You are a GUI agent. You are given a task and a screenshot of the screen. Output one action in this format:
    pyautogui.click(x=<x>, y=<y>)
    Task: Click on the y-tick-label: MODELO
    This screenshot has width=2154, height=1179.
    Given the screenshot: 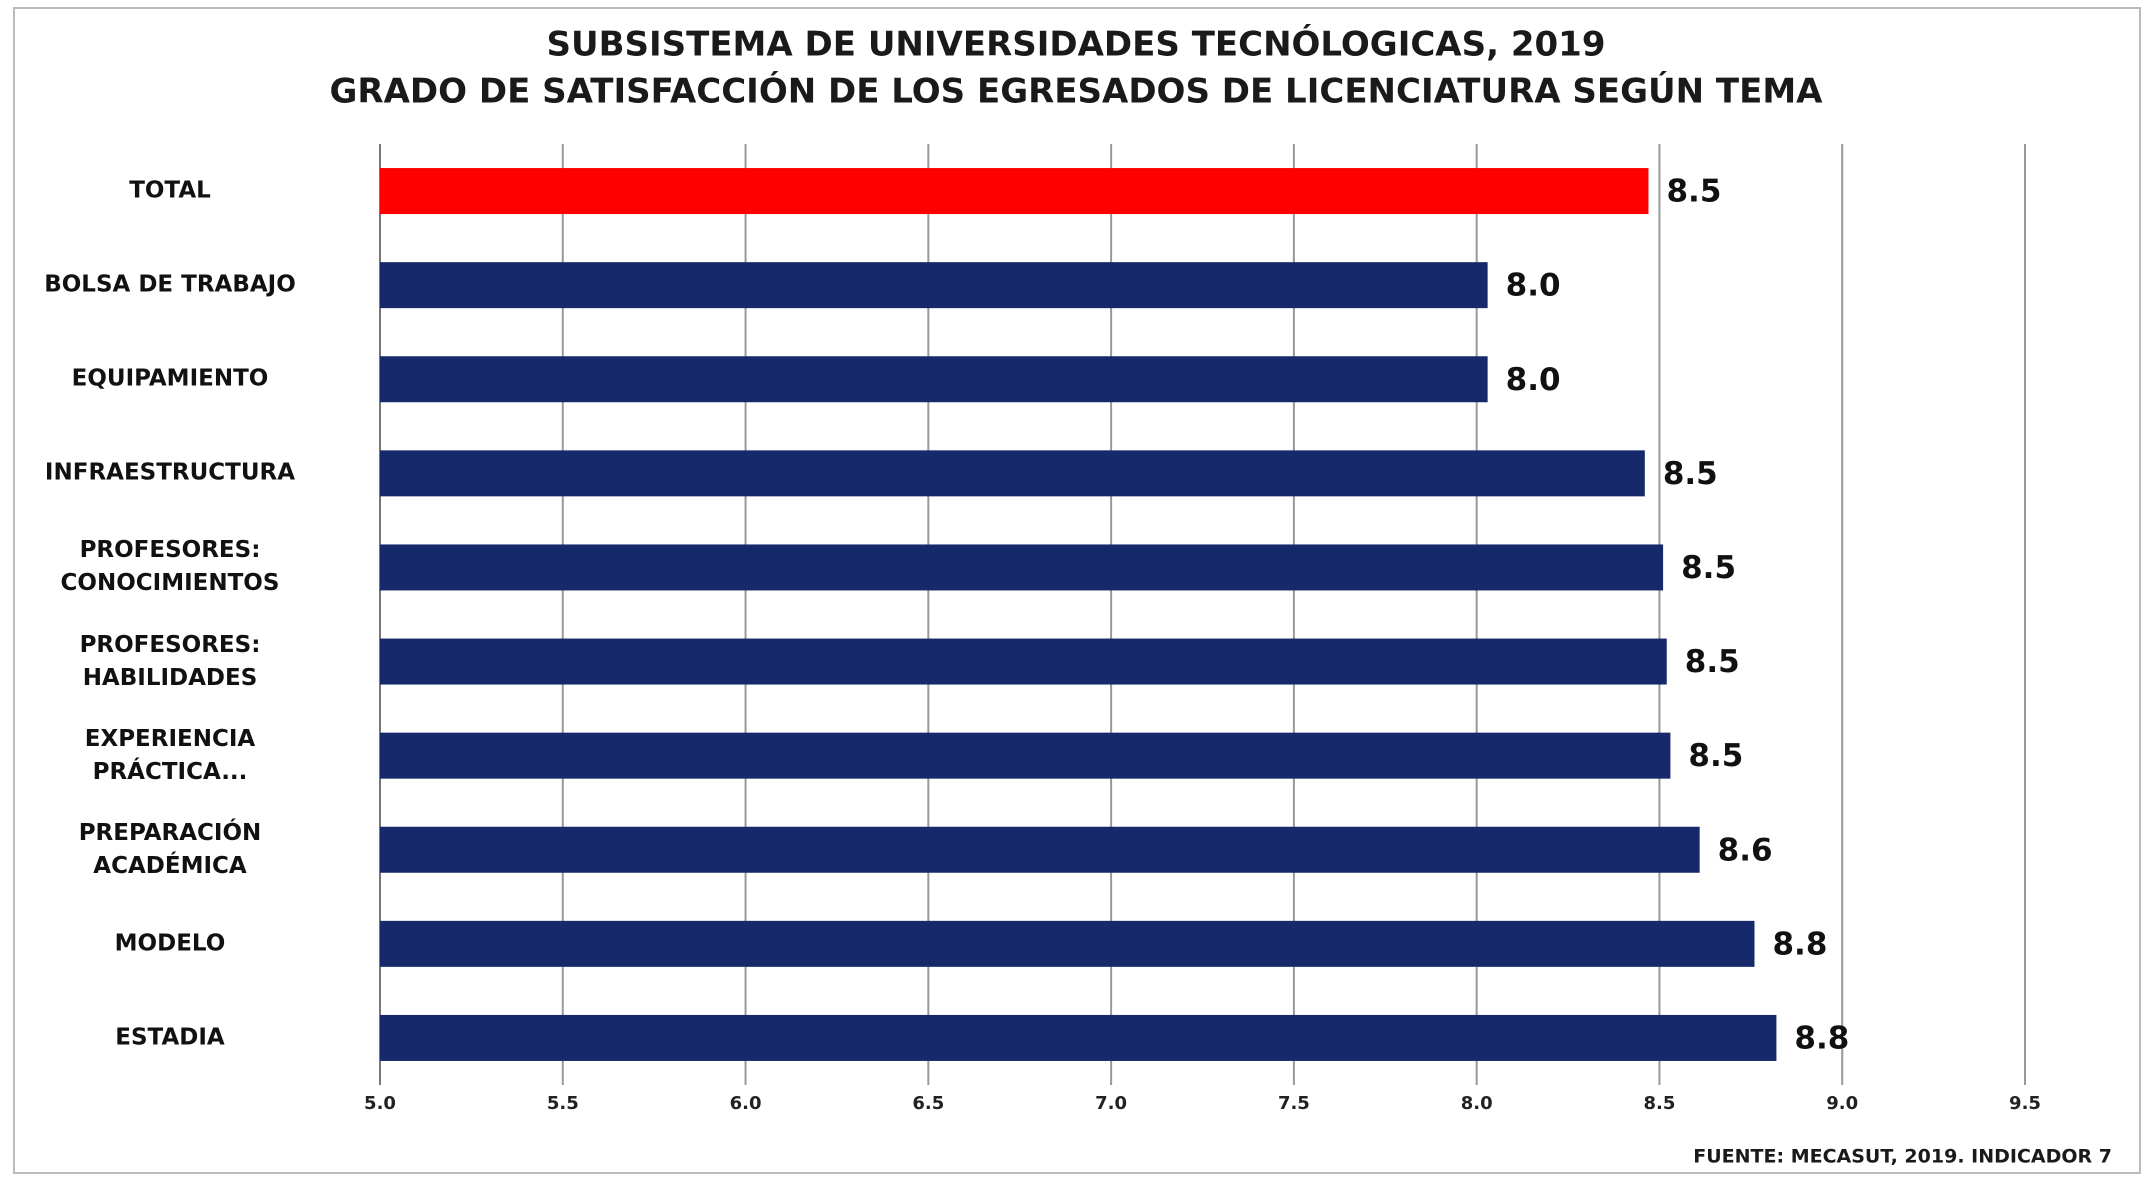 What is the action you would take?
    pyautogui.click(x=170, y=943)
    